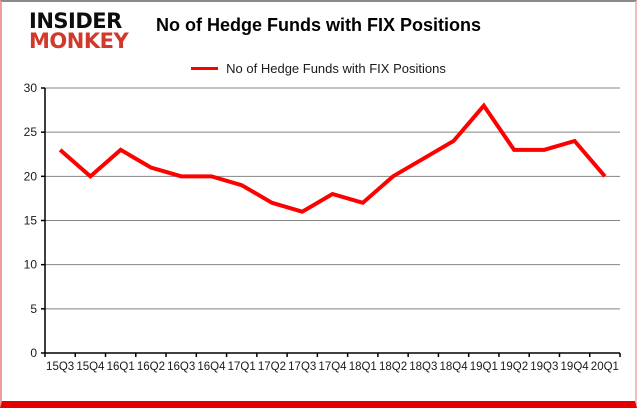 Image resolution: width=637 pixels, height=408 pixels. What do you see at coordinates (151, 367) in the screenshot?
I see `x-tick-label: 16Q2` at bounding box center [151, 367].